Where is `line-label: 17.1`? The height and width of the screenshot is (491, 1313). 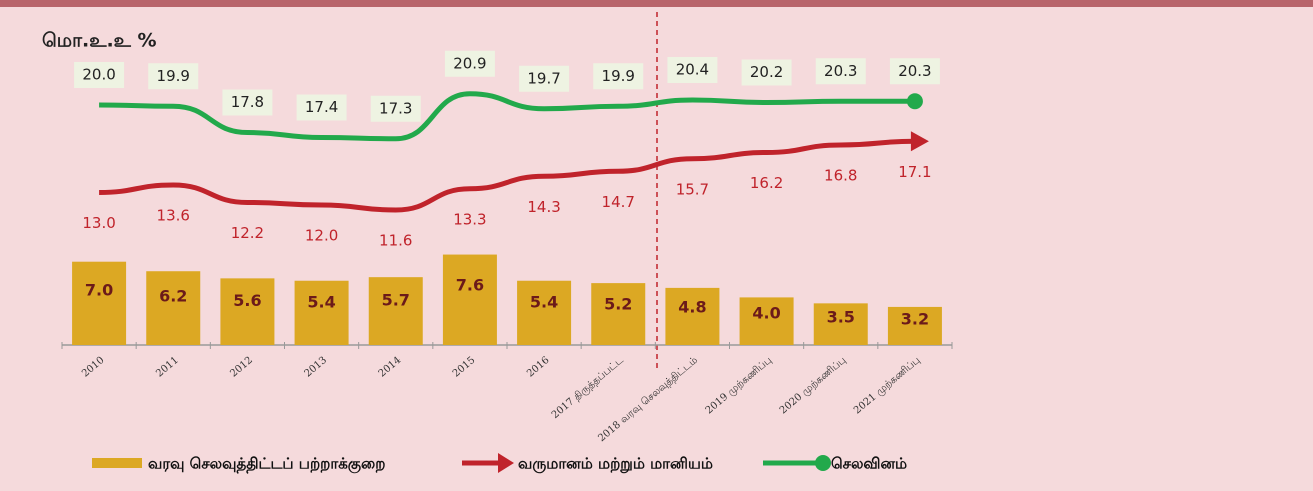
line-label: 17.1 is located at coordinates (914, 172).